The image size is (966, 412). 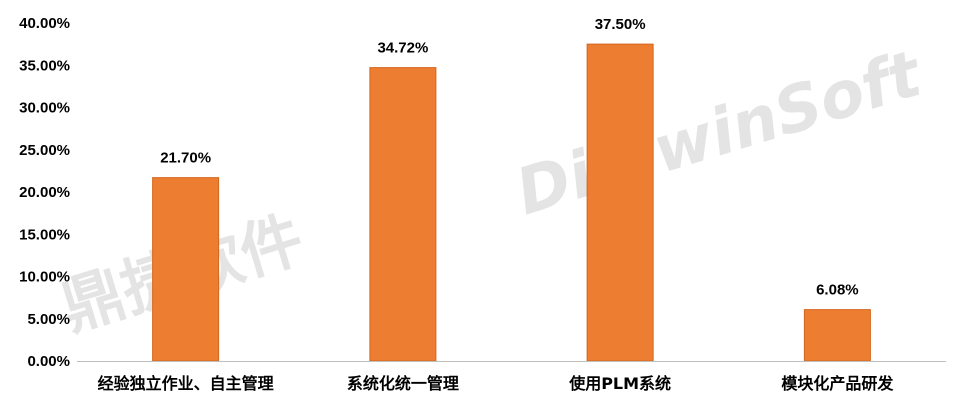 I want to click on data-label: 37.50%, so click(x=620, y=24).